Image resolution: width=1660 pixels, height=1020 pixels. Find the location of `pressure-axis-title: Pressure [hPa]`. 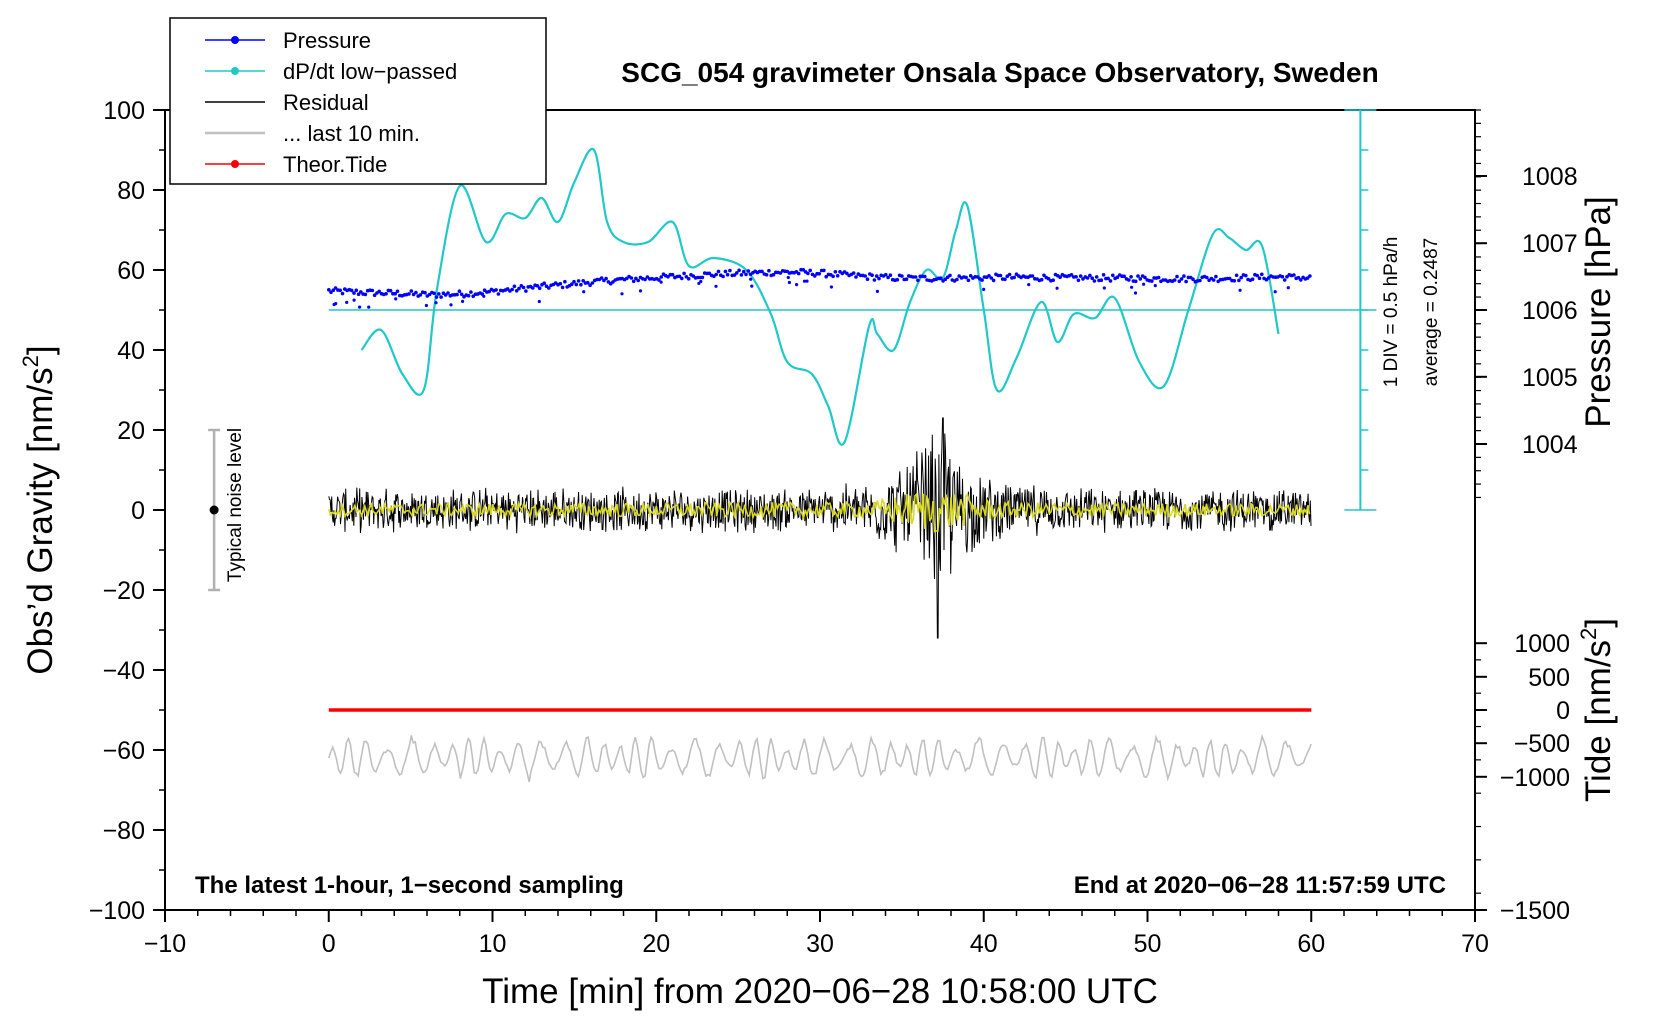

pressure-axis-title: Pressure [hPa] is located at coordinates (1598, 312).